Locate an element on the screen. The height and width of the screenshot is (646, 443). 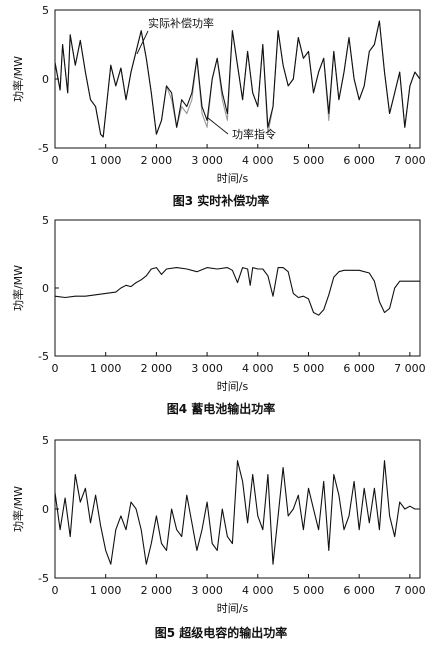
figure-caption: 图4 蓄电池输出功率 is located at coordinates (221, 408).